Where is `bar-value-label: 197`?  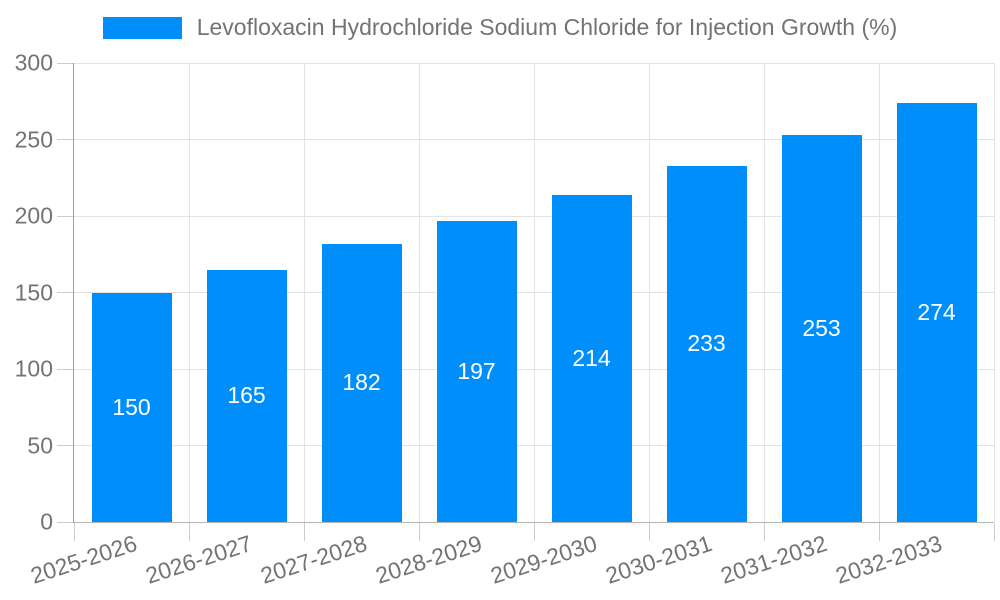
bar-value-label: 197 is located at coordinates (476, 370).